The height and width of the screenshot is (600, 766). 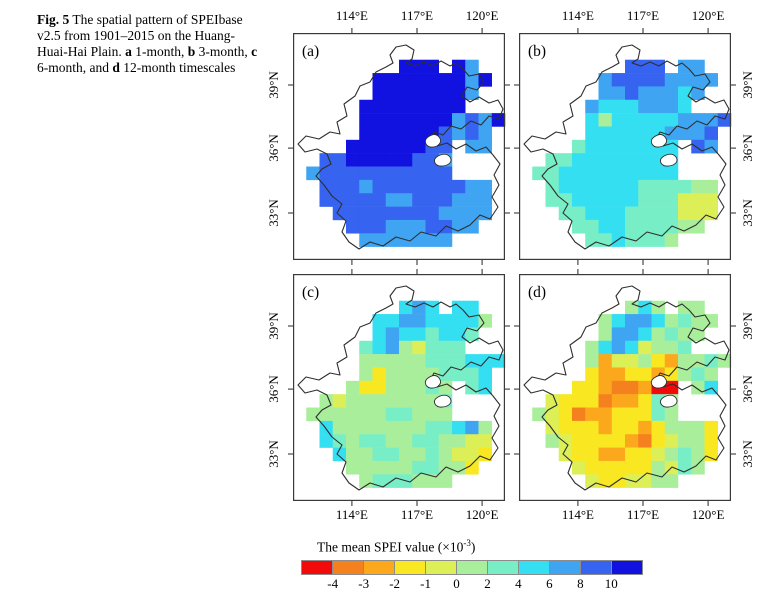 I want to click on panel-frame, so click(x=399, y=147).